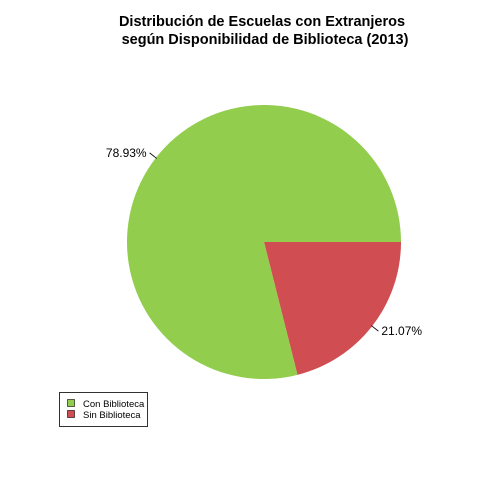 Image resolution: width=500 pixels, height=500 pixels. Describe the element at coordinates (71, 414) in the screenshot. I see `legend-swatch-sin-biblioteca` at that location.